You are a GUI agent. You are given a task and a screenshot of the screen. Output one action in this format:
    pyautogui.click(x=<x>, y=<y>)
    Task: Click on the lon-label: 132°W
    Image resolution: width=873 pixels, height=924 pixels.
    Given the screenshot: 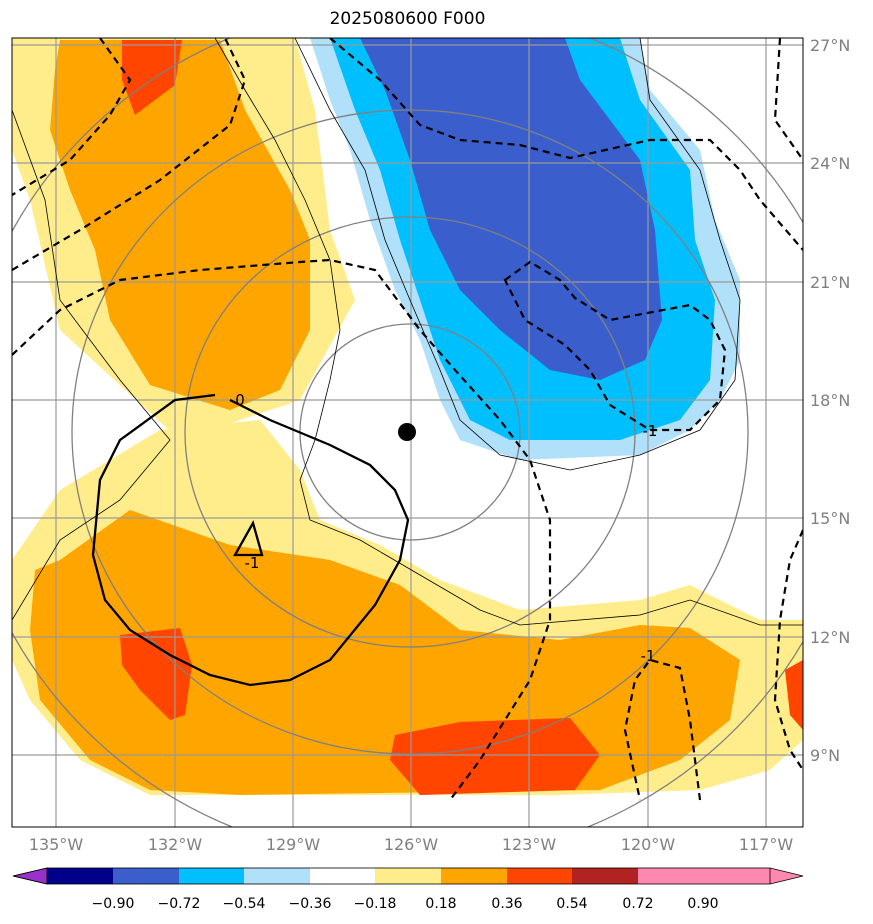 What is the action you would take?
    pyautogui.click(x=175, y=844)
    